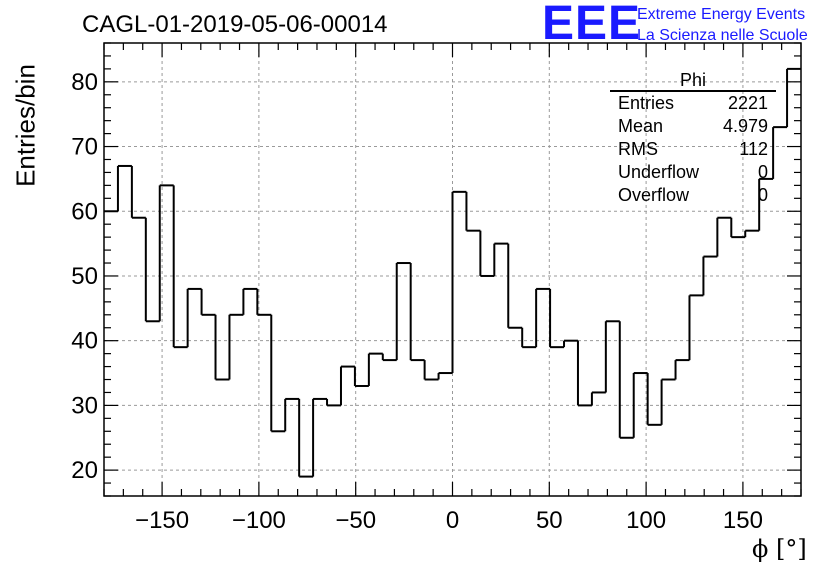 This screenshot has height=572, width=836. I want to click on stats-value: 2221, so click(747, 103).